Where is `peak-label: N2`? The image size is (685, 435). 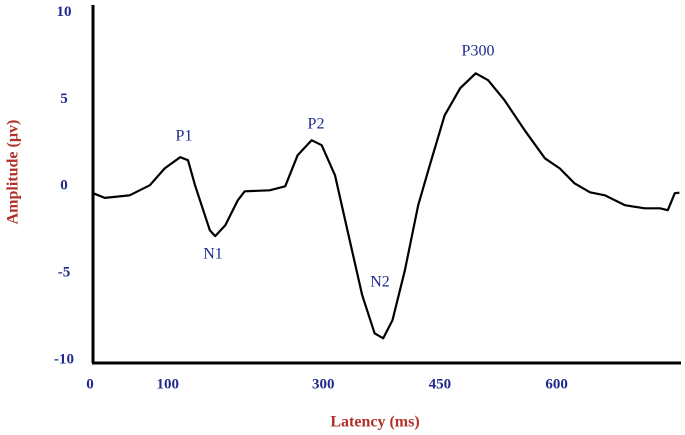
peak-label: N2 is located at coordinates (380, 282).